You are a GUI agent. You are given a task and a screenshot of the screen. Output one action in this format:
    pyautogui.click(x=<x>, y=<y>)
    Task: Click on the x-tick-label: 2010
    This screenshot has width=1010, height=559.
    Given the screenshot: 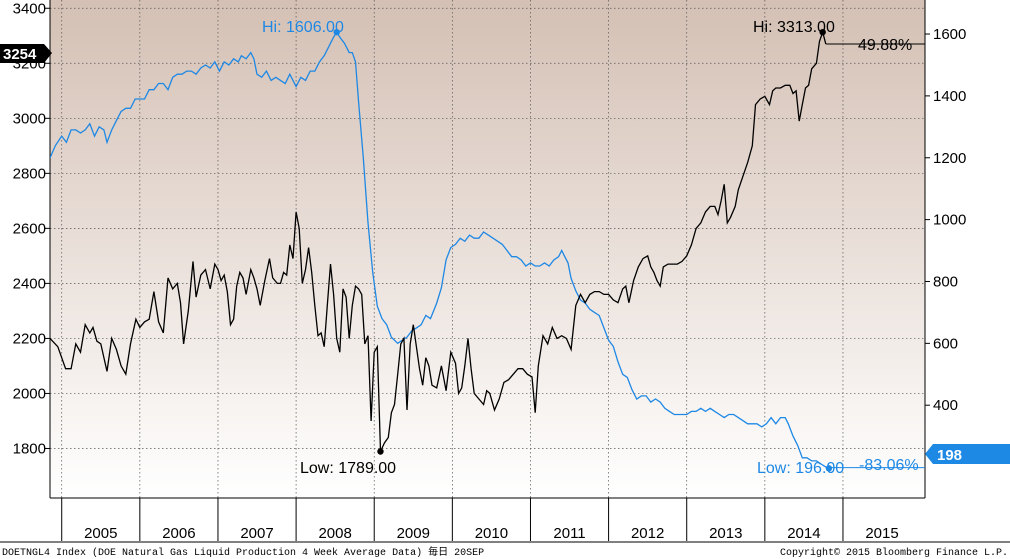 What is the action you would take?
    pyautogui.click(x=491, y=533)
    